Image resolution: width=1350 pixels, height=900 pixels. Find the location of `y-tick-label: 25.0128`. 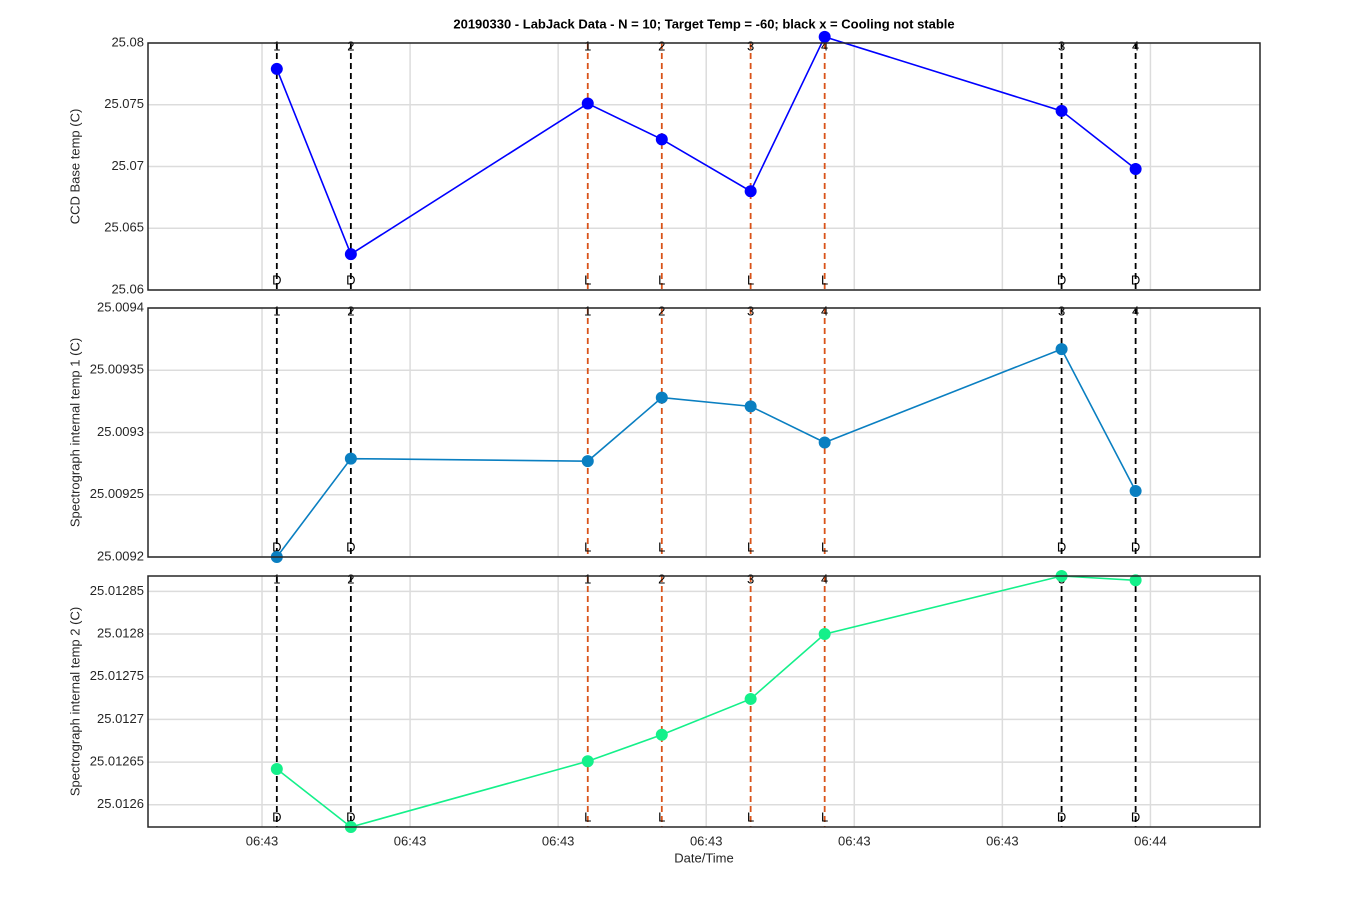

y-tick-label: 25.0128 is located at coordinates (120, 632).